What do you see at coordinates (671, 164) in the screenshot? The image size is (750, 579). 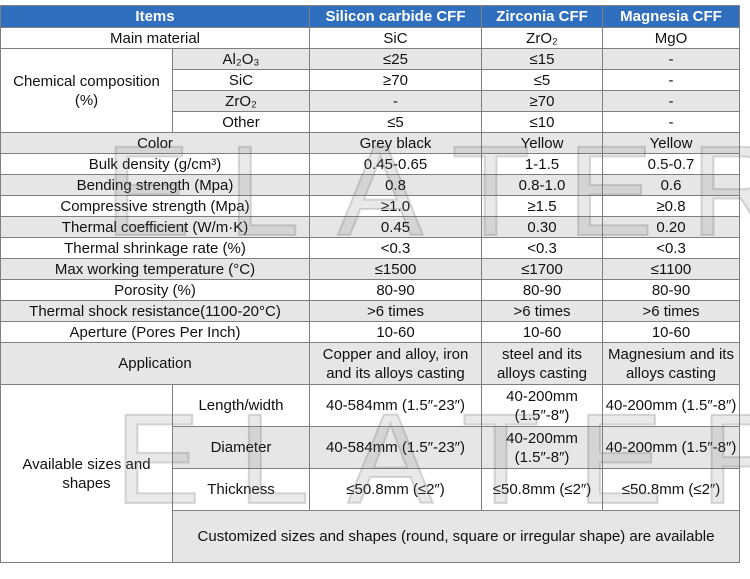 I see `cell-value: 0.5-0.7` at bounding box center [671, 164].